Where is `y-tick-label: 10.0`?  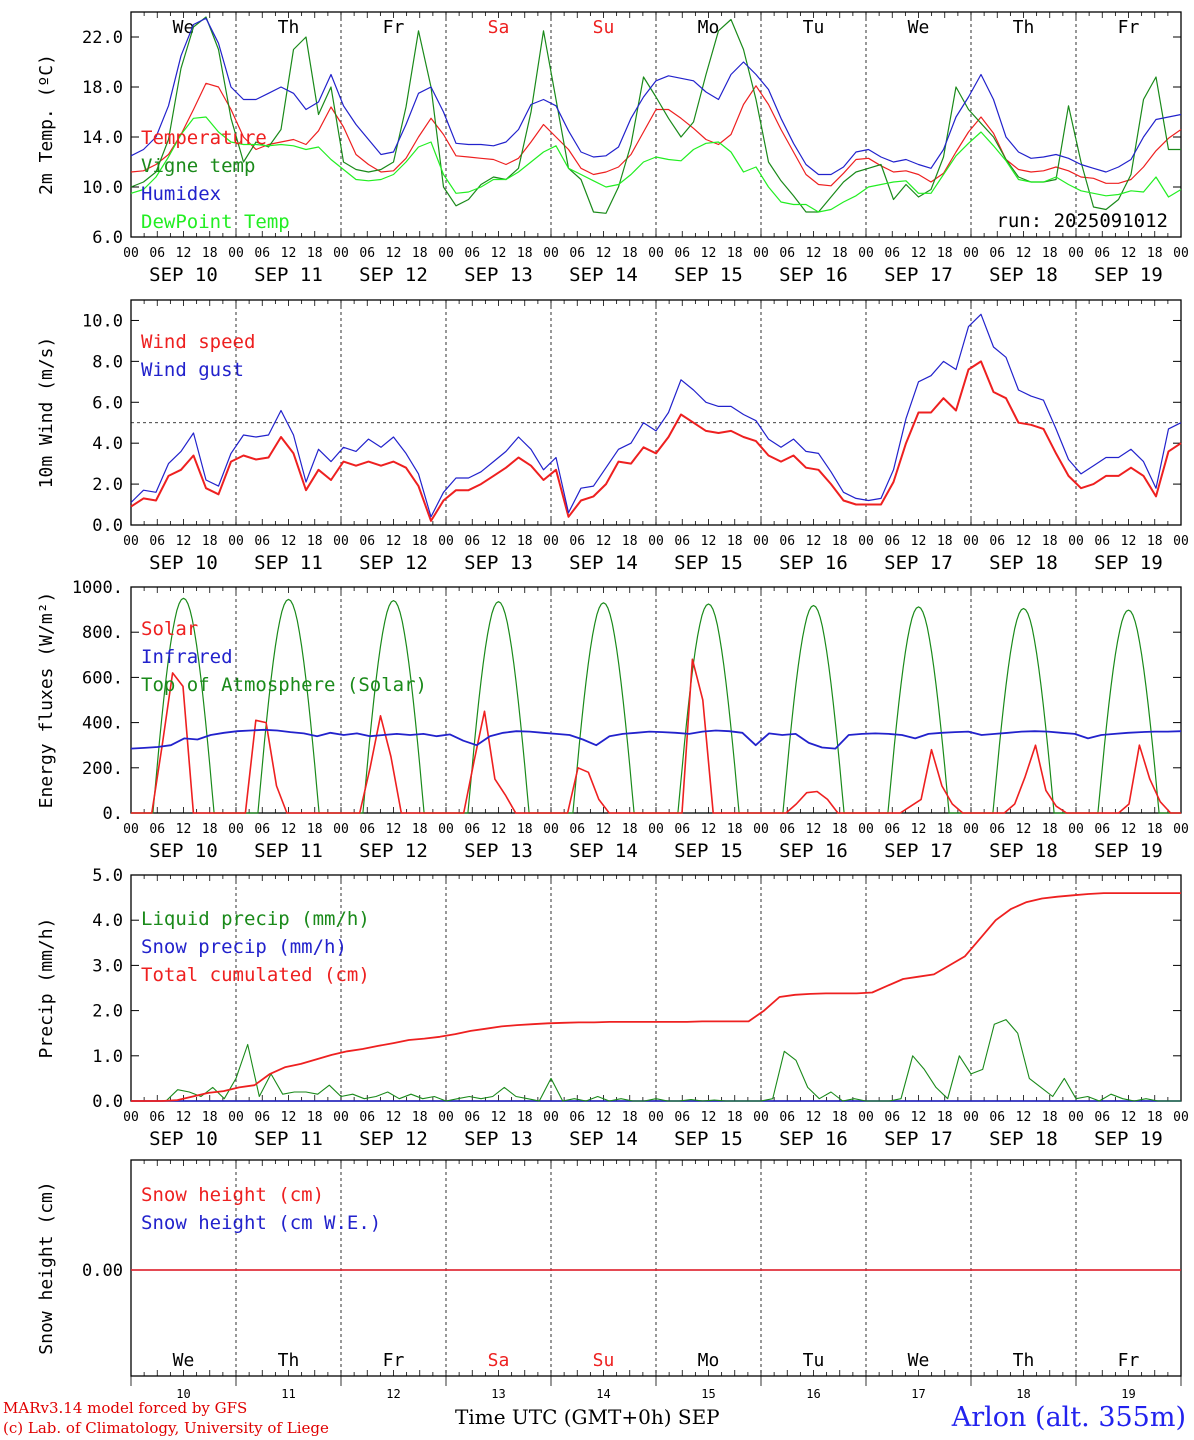
y-tick-label: 10.0 is located at coordinates (102, 321).